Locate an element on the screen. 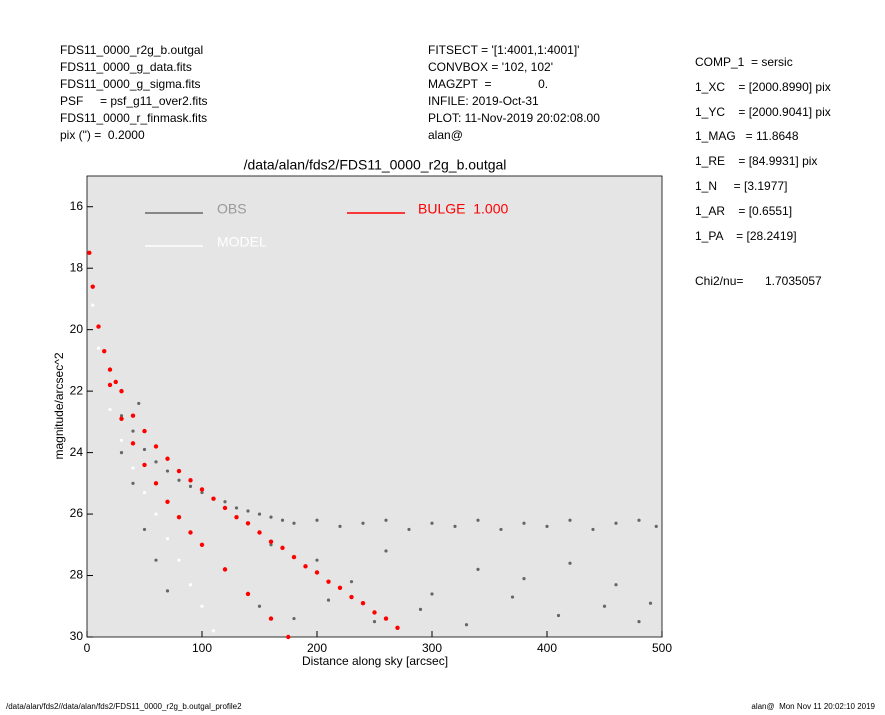 Image resolution: width=885 pixels, height=715 pixels. y-tick-label: 28 is located at coordinates (77, 575).